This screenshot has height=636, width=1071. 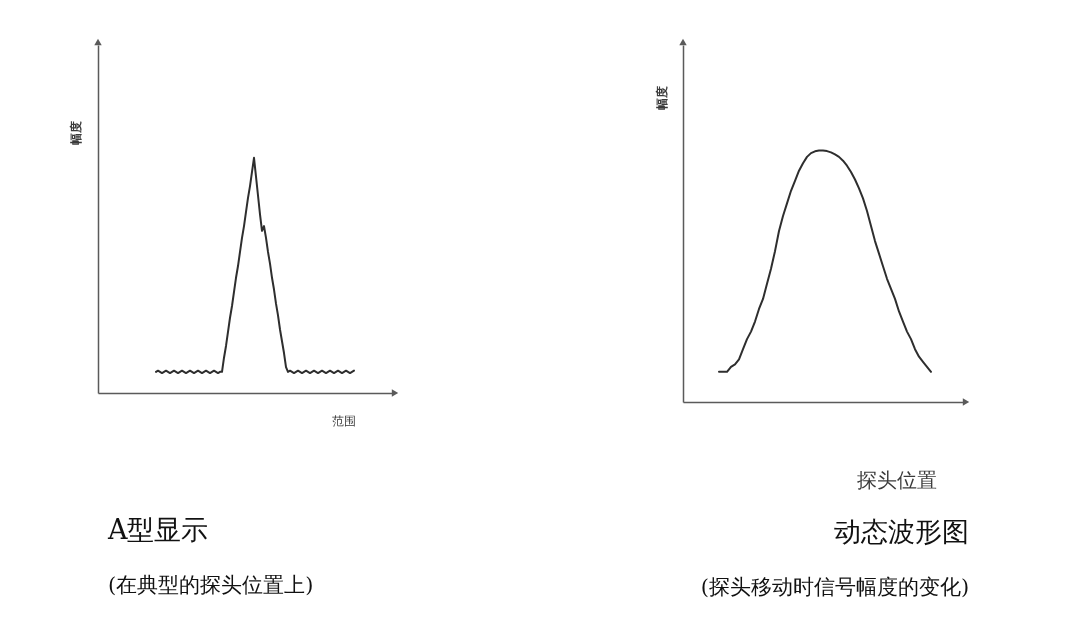 I want to click on x-axis-title: 探头位置, so click(x=896, y=479).